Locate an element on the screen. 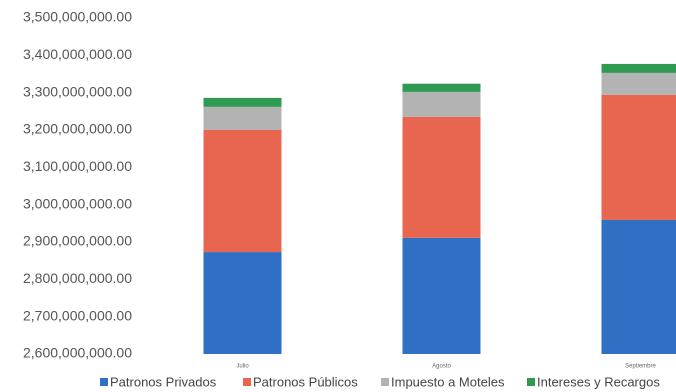 The image size is (676, 392). x-tick-label: Septiembre is located at coordinates (640, 367).